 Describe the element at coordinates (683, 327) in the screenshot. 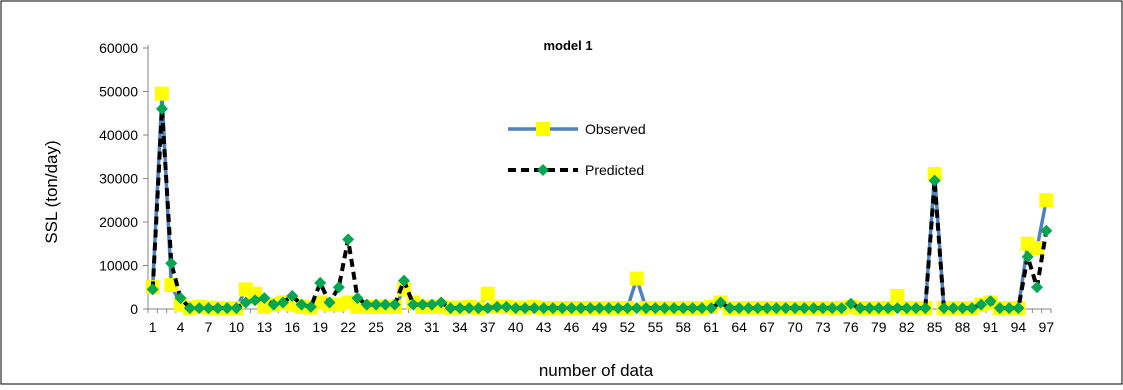

I see `x-tick-label: 58` at that location.